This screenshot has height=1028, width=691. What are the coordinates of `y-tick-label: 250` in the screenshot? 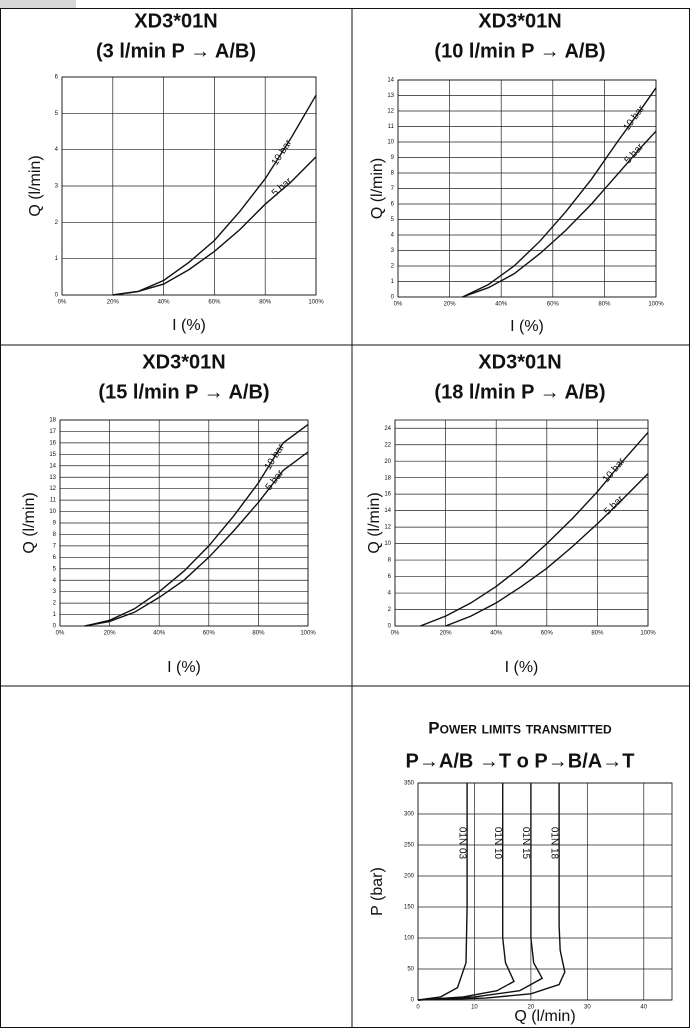 It's located at (409, 846).